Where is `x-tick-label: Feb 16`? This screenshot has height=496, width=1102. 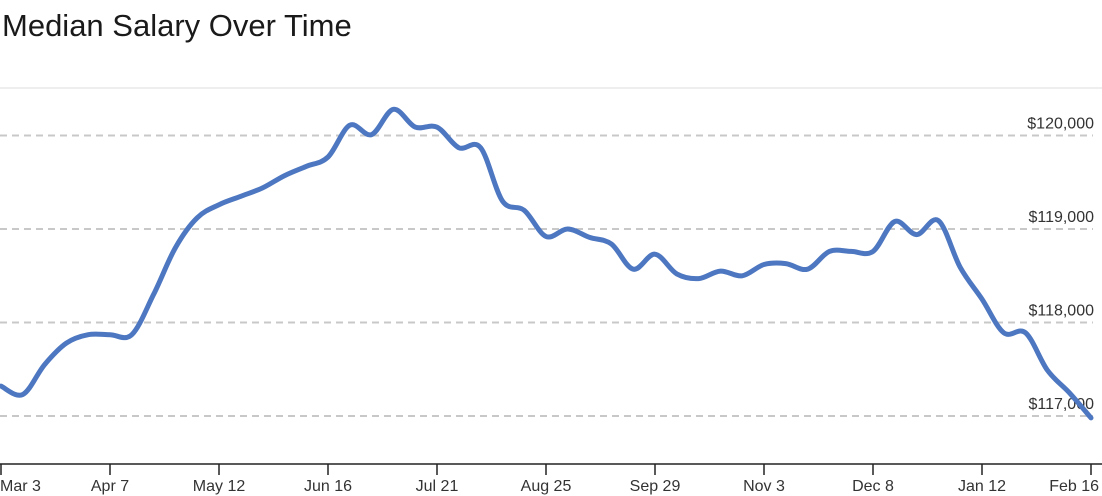 x-tick-label: Feb 16 is located at coordinates (1074, 486).